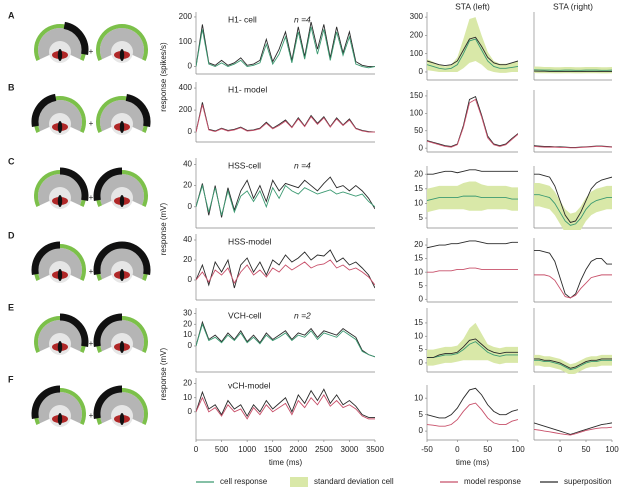 The height and width of the screenshot is (496, 626). I want to click on panel-letter: C, so click(11, 161).